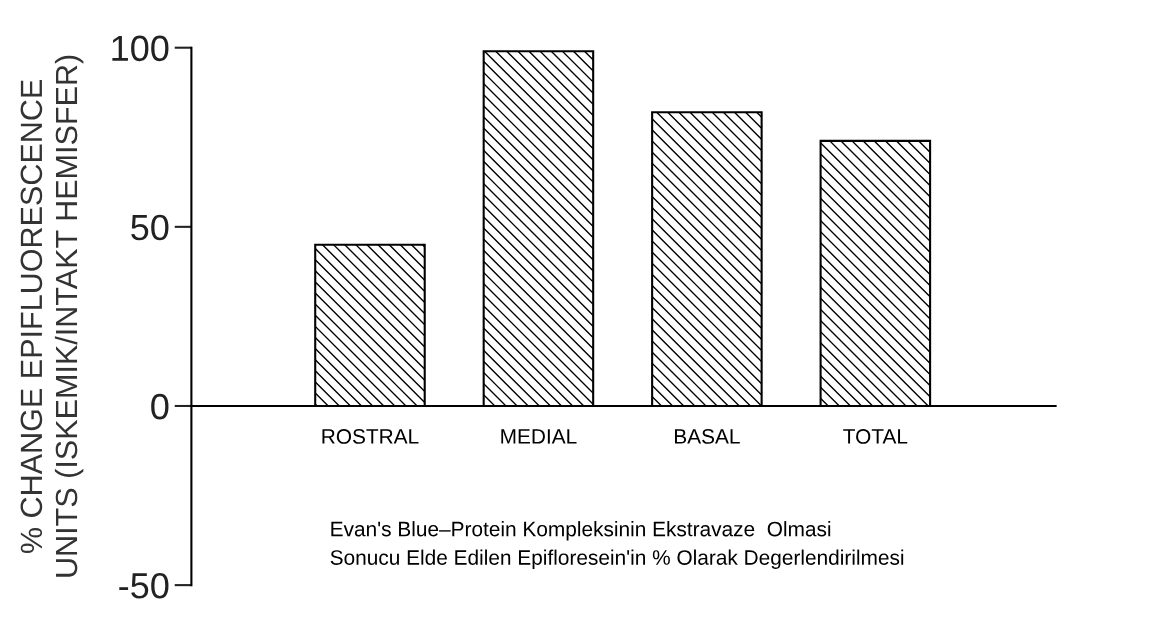 The image size is (1160, 636). Describe the element at coordinates (875, 436) in the screenshot. I see `x-tick-label: TOTAL` at that location.